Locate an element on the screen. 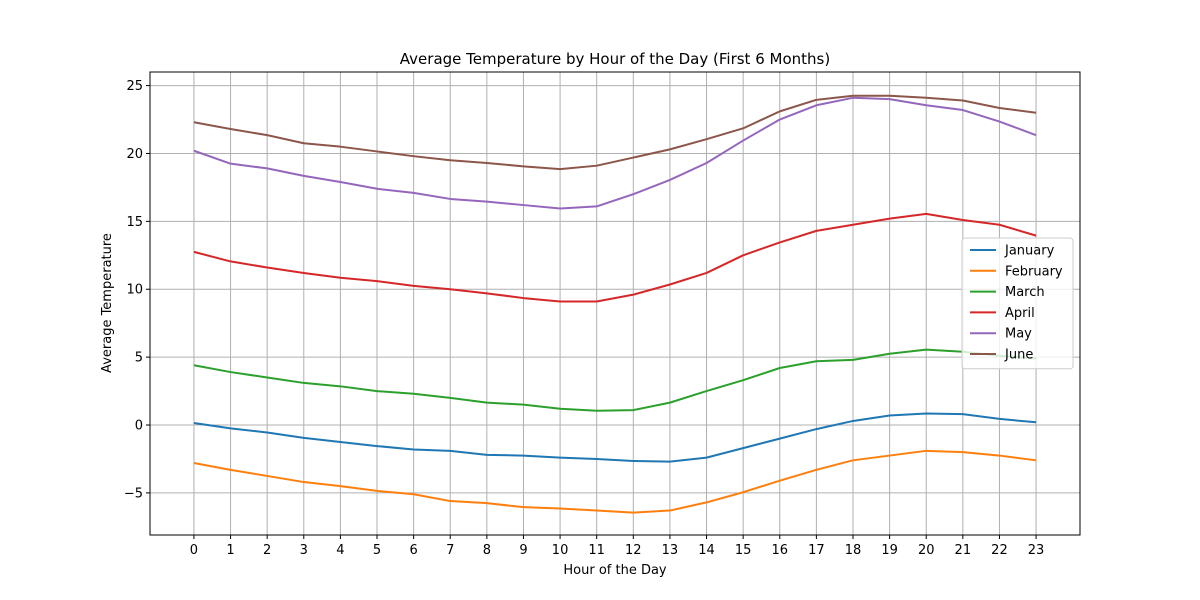 The height and width of the screenshot is (600, 1200). x-axis-title: Hour of the Day is located at coordinates (615, 570).